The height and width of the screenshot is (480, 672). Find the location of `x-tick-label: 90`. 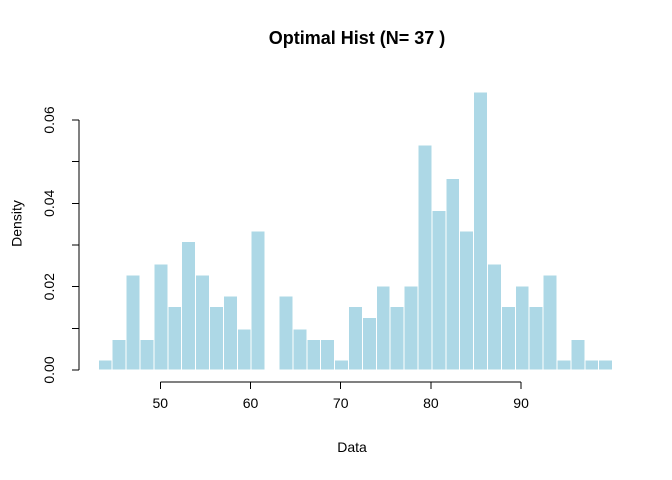

x-tick-label: 90 is located at coordinates (521, 403).